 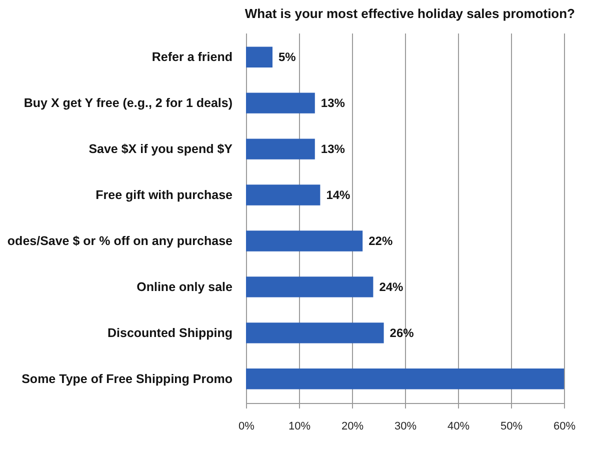 I want to click on y-tick-label: Save $X if you spend $Y, so click(x=161, y=149).